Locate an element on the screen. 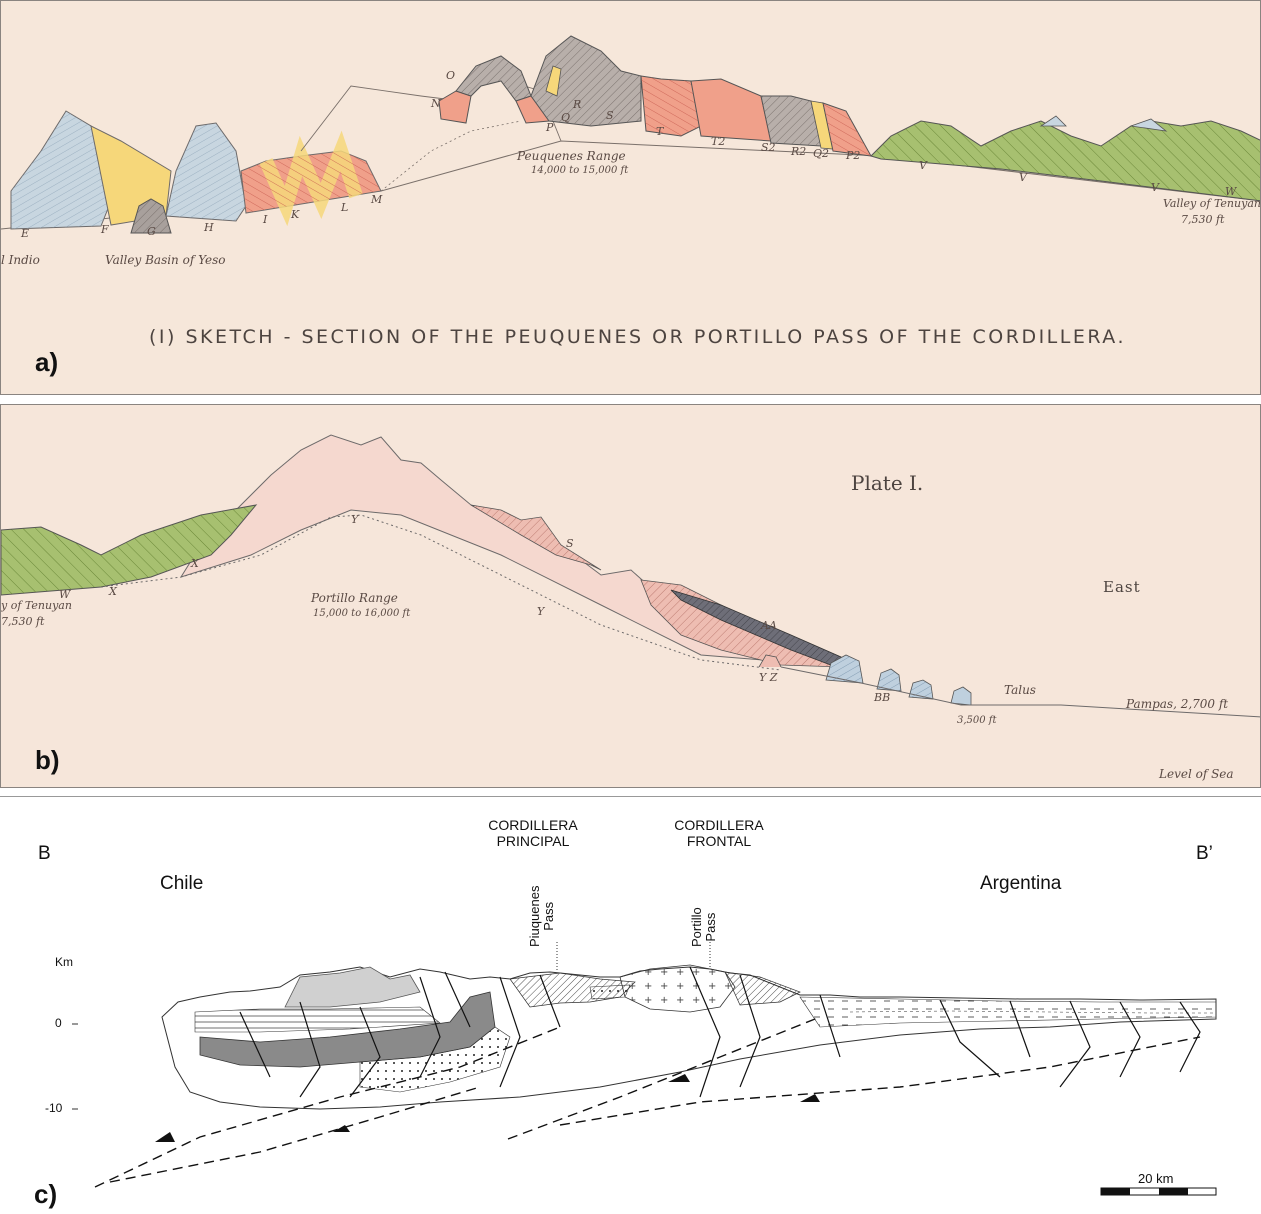 The height and width of the screenshot is (1214, 1261). frontal-line-1: CORDILLERA is located at coordinates (719, 825).